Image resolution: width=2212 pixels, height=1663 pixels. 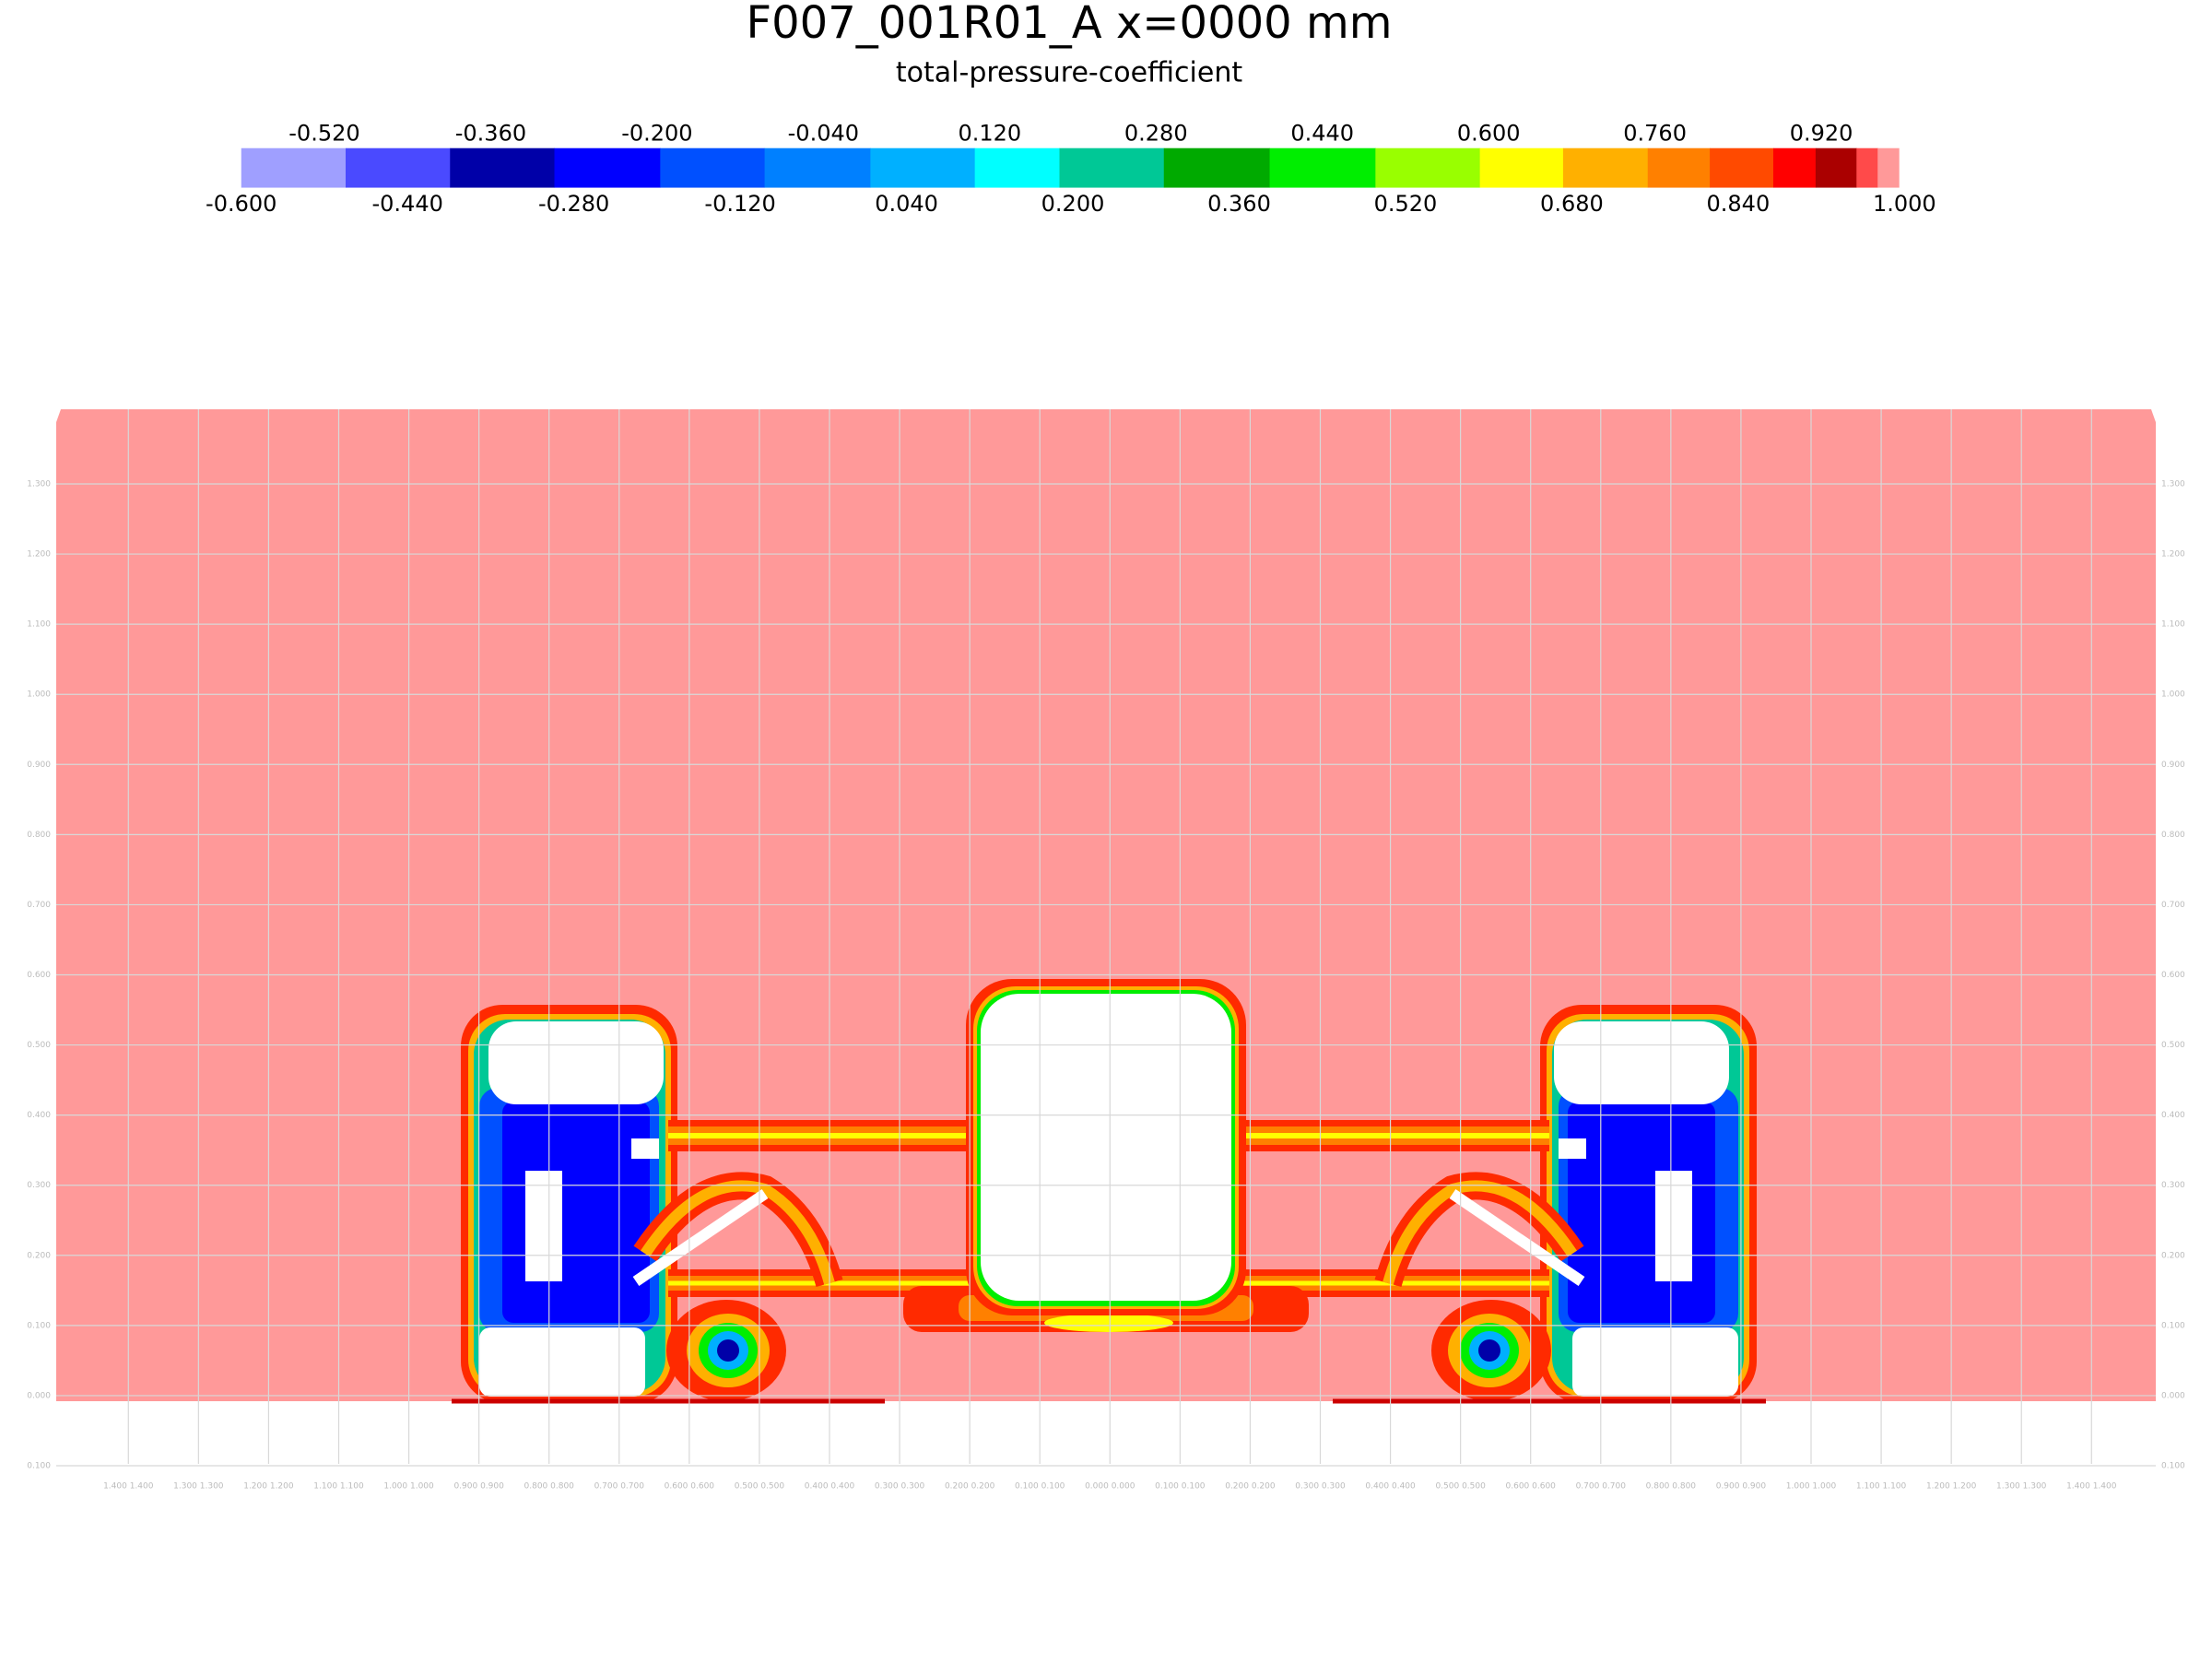 I want to click on colorbar-label: 0.360, so click(x=1239, y=204).